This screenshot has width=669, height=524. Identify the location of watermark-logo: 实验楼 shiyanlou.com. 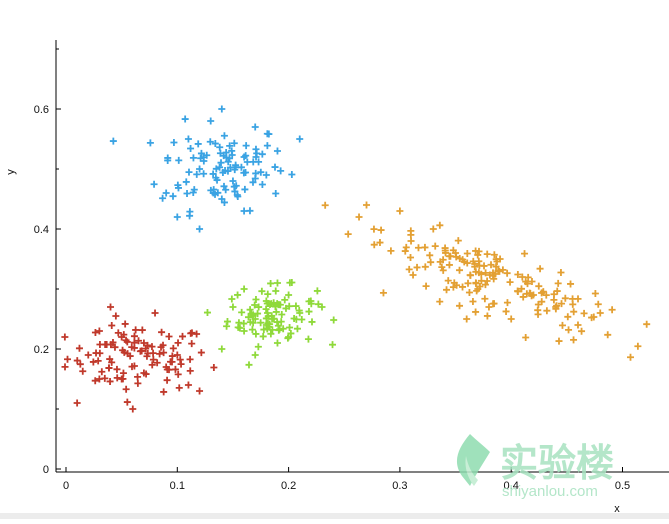
(535, 467).